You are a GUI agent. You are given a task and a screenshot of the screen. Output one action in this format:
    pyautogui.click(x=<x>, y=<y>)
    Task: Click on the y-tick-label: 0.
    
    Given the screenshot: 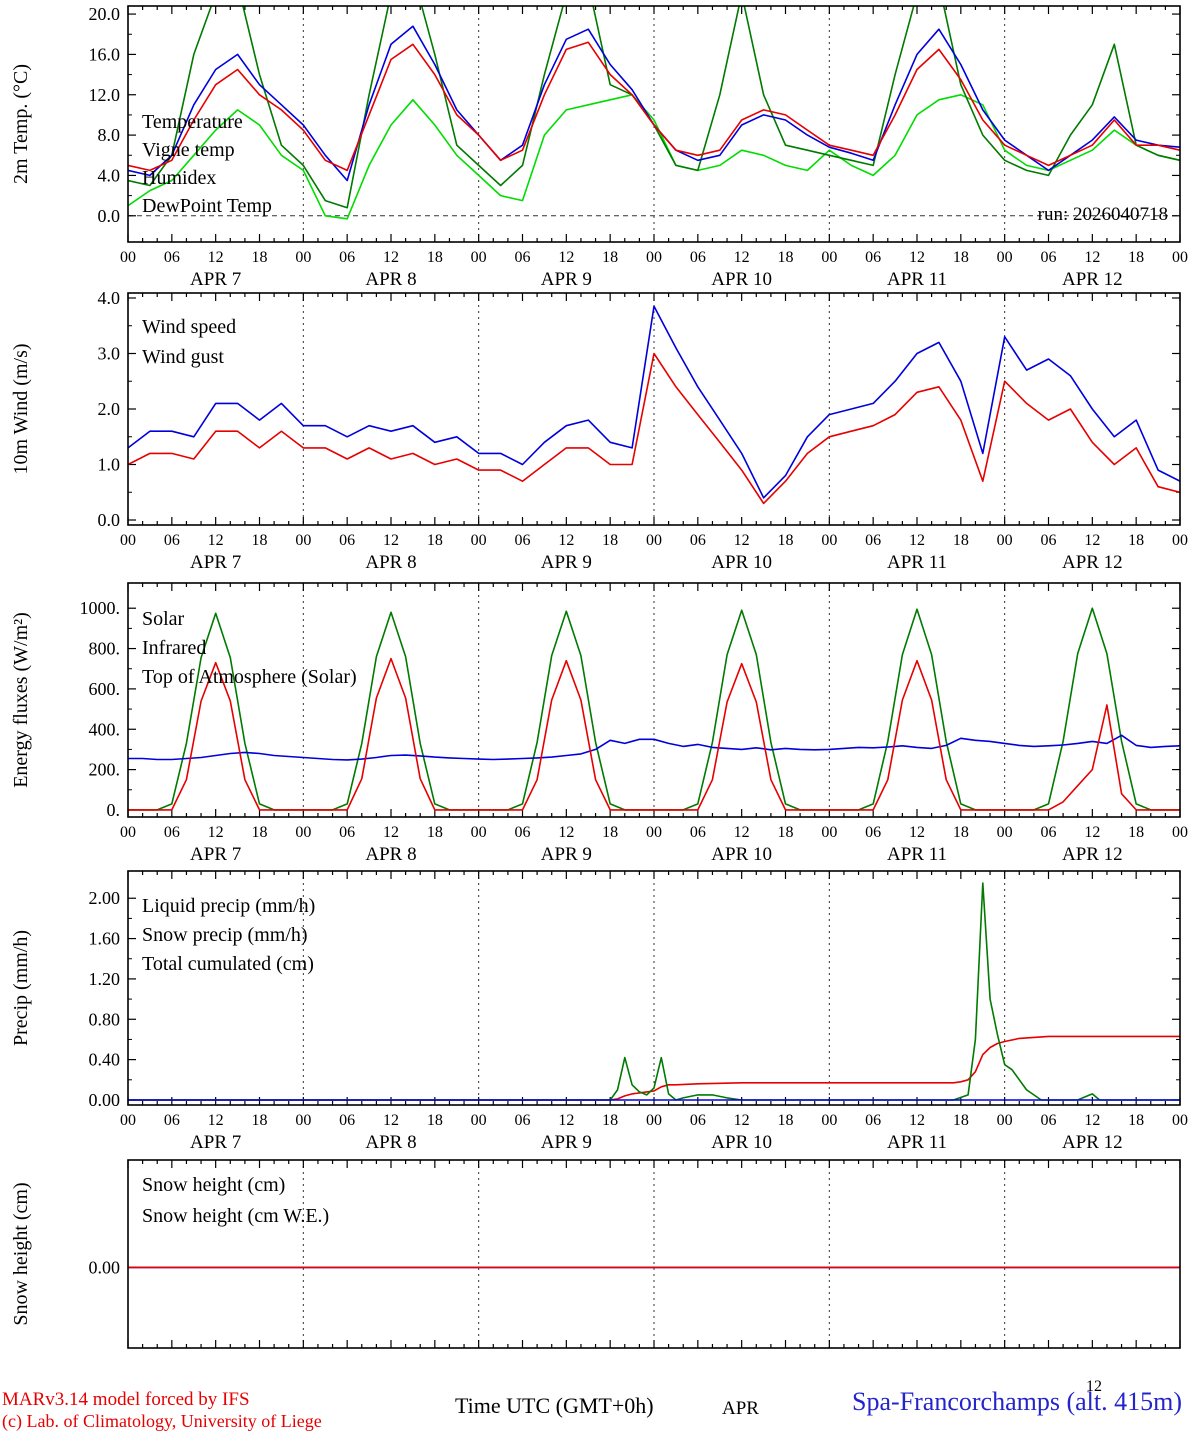 What is the action you would take?
    pyautogui.click(x=114, y=810)
    